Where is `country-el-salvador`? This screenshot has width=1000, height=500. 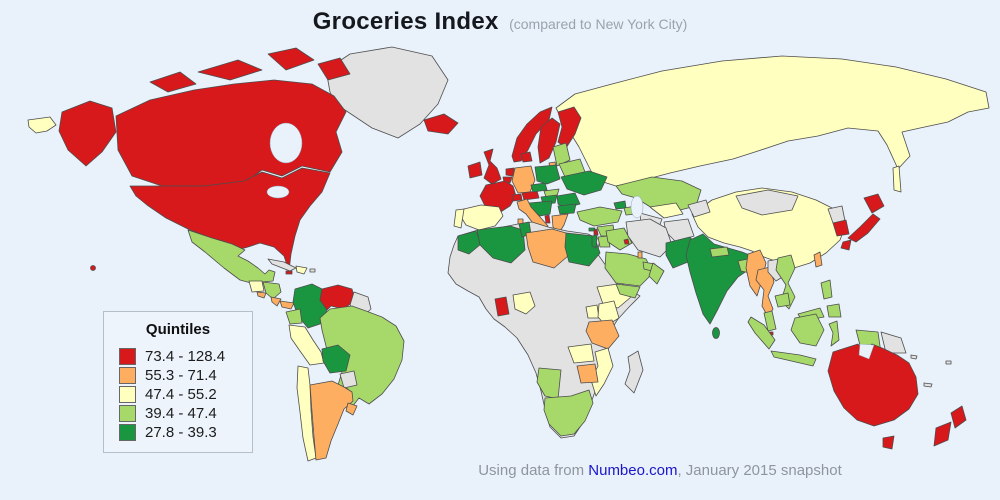
country-el-salvador is located at coordinates (261, 295).